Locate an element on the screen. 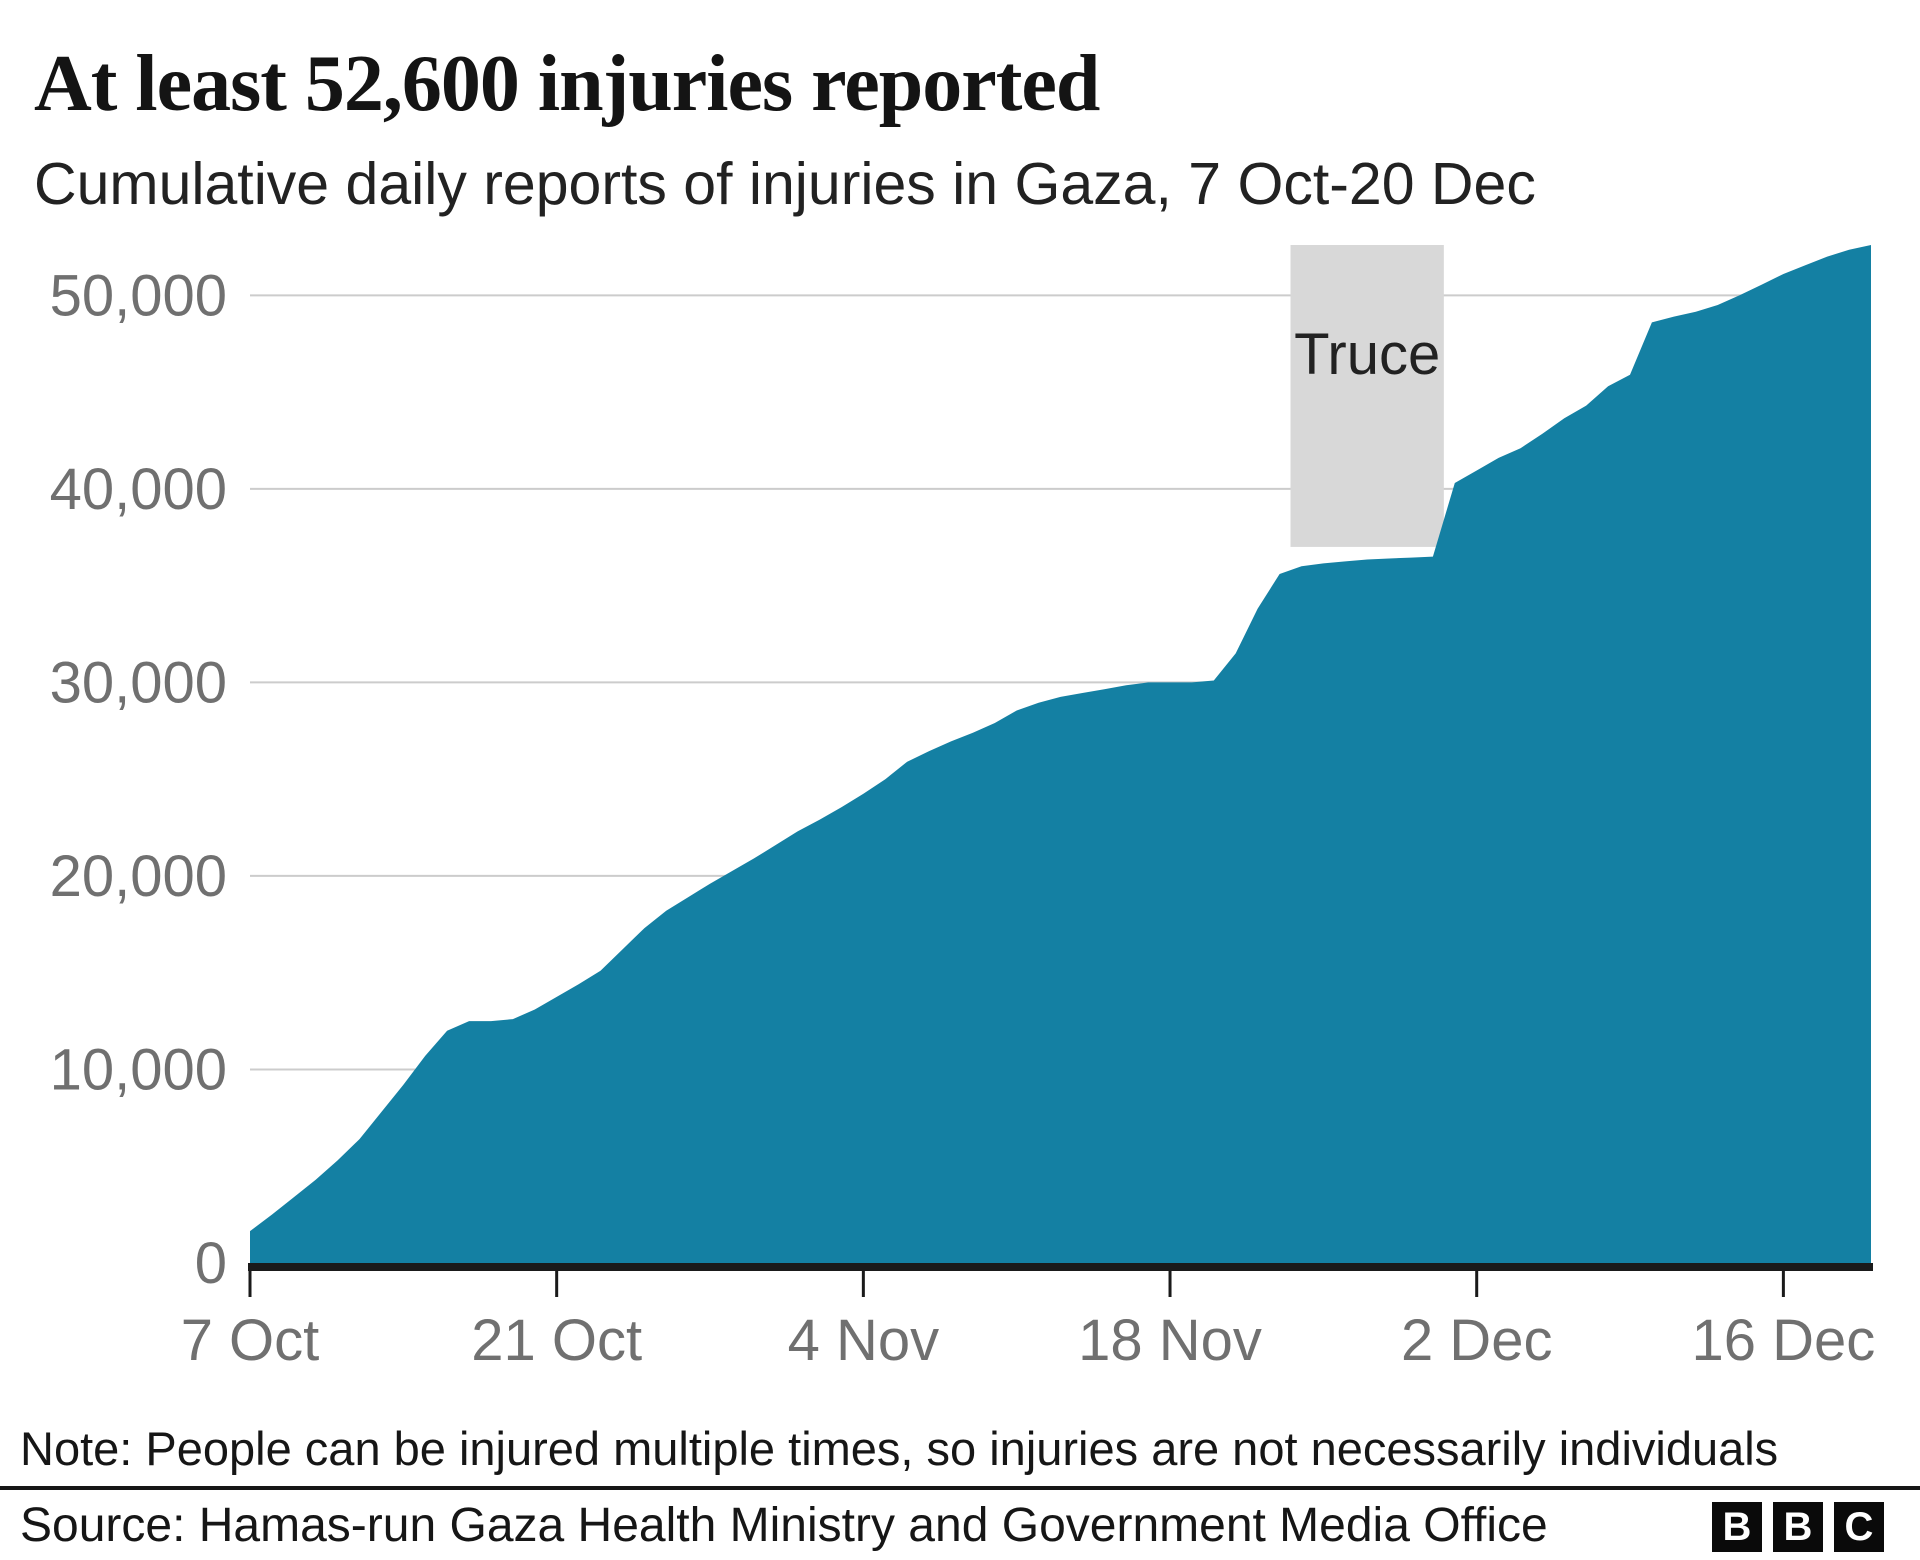  x-tick-label: 2 Dec is located at coordinates (1477, 1340).